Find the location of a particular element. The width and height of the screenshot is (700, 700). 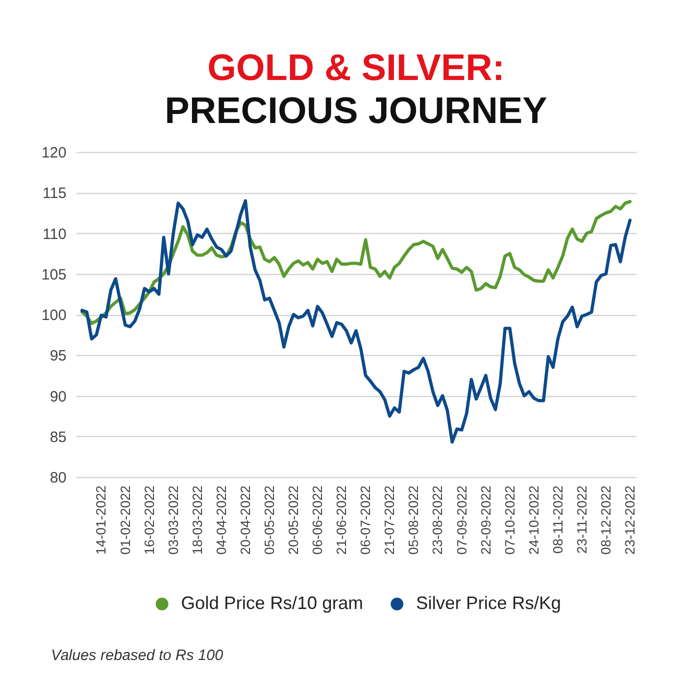

legend-label: Gold Price Rs/10 gram is located at coordinates (272, 603).